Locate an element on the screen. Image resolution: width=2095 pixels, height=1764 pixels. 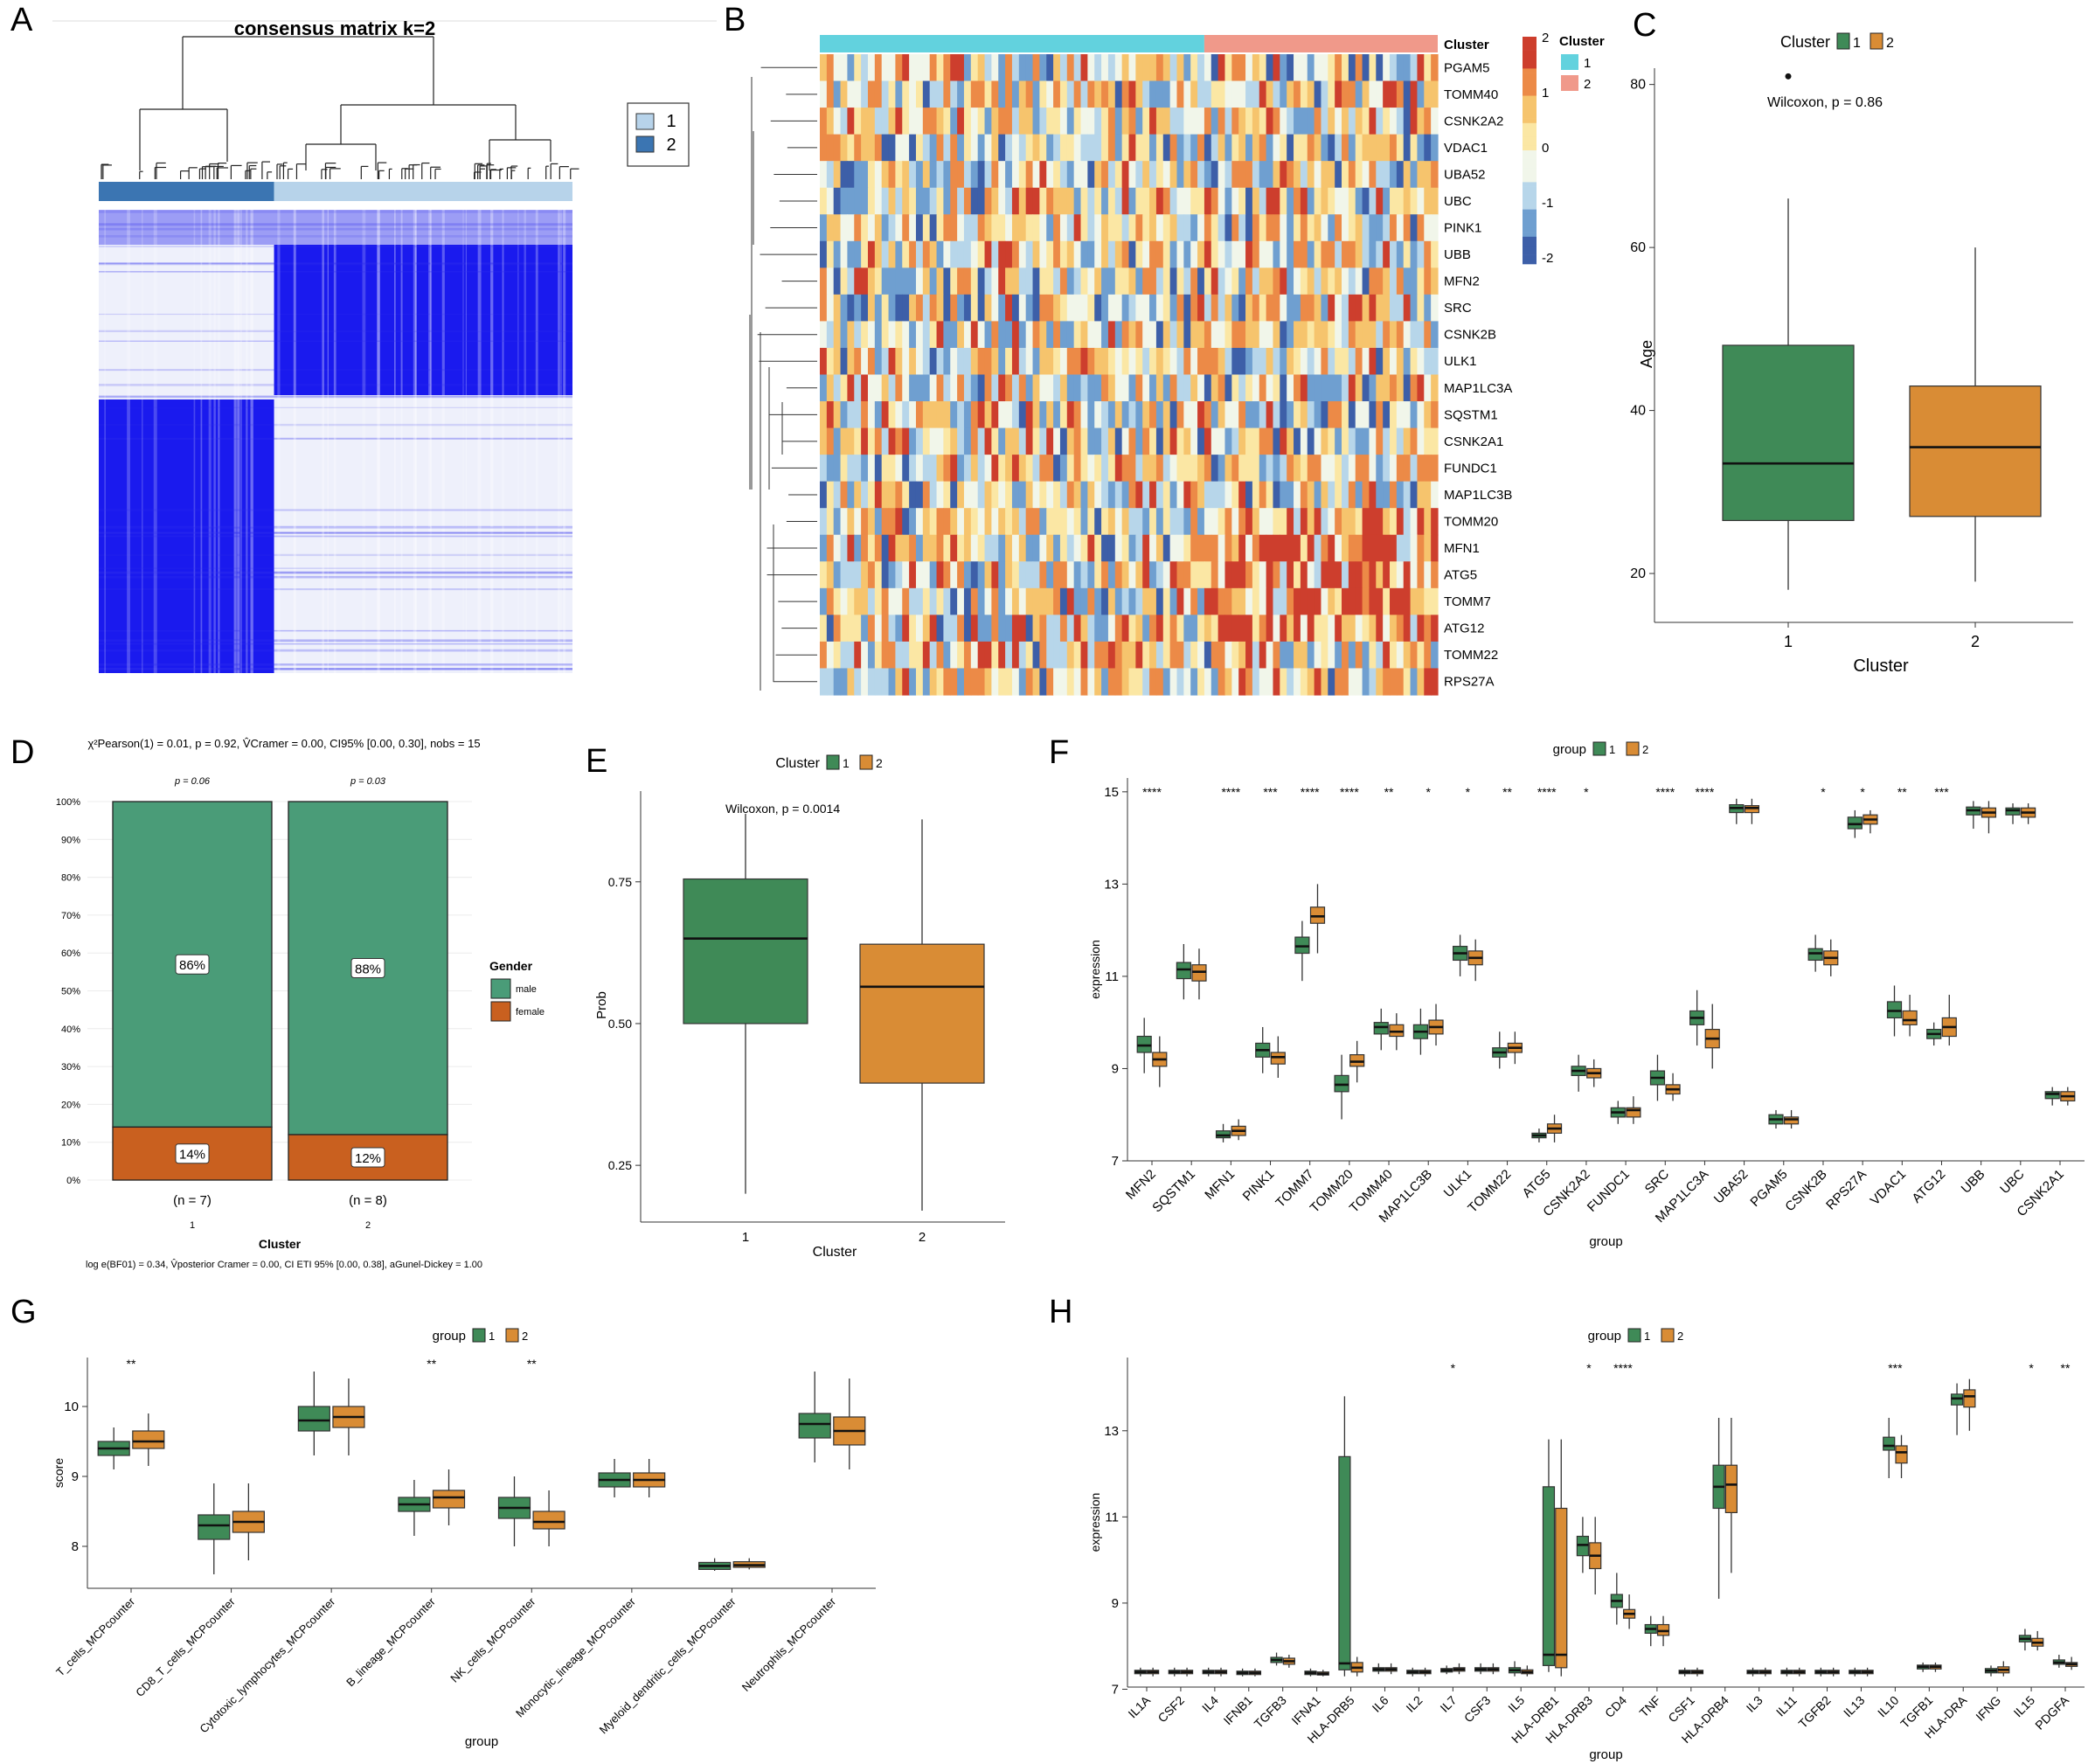
gene-label: MFN2 is located at coordinates (1462, 281).